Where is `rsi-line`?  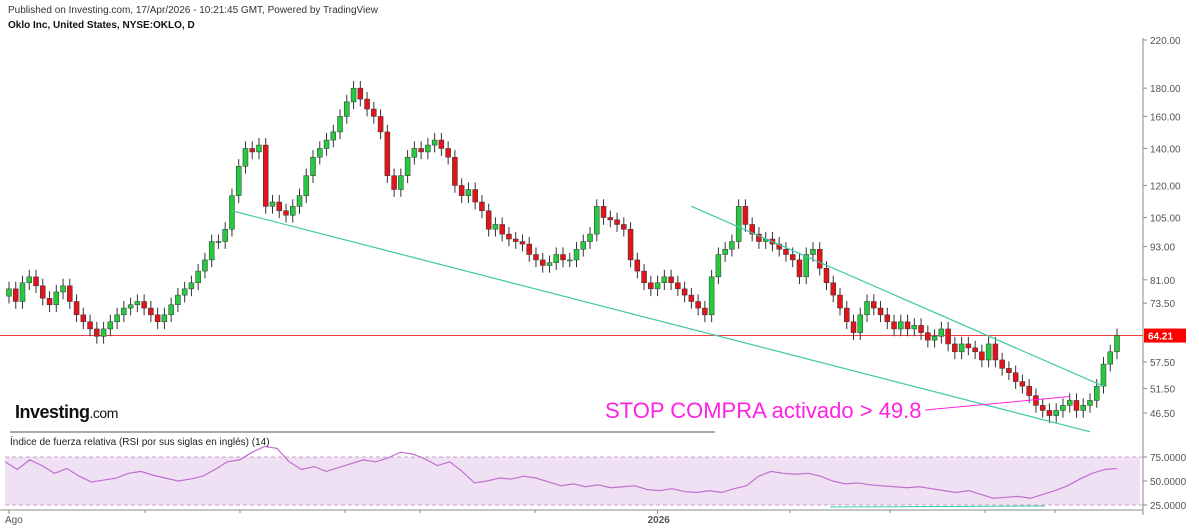 rsi-line is located at coordinates (561, 472).